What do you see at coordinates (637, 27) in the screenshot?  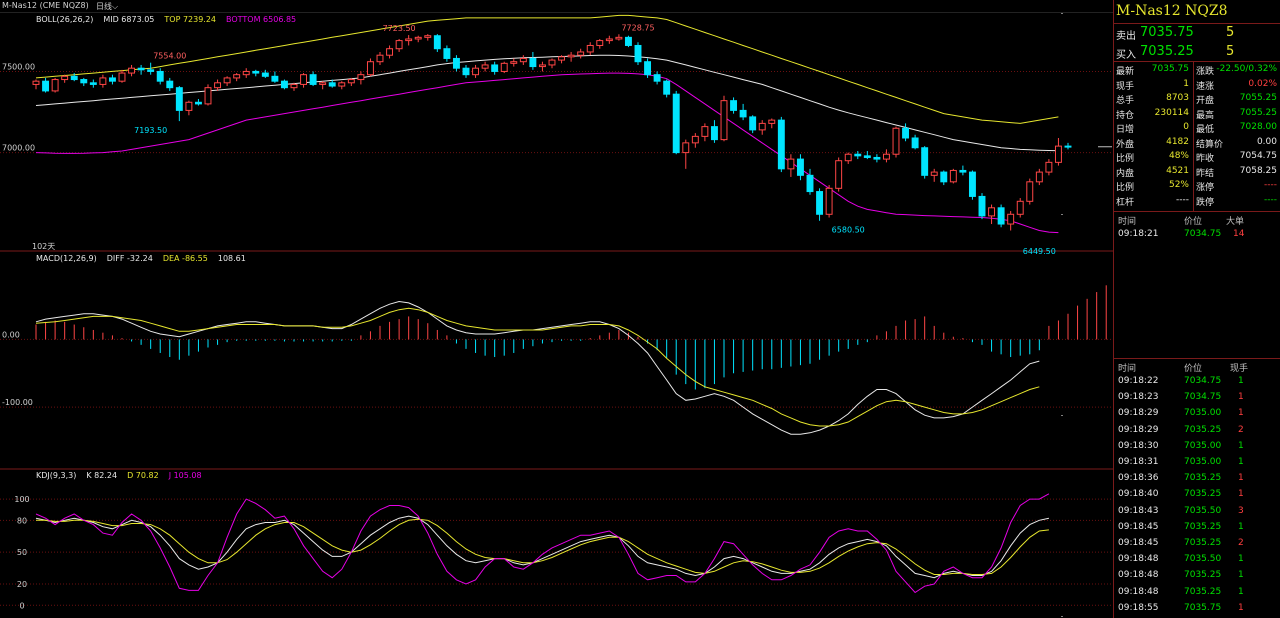 I see `price-annotation: 7728.75` at bounding box center [637, 27].